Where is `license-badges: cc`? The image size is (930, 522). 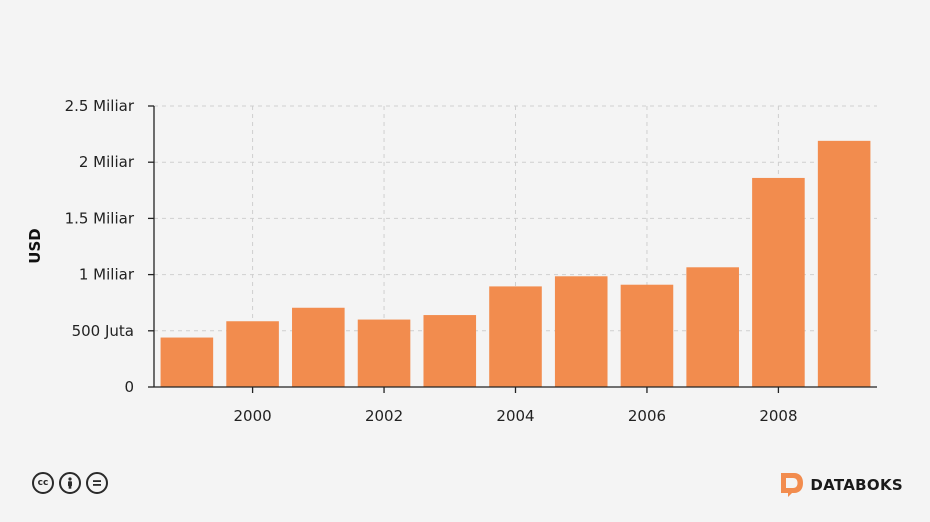
license-badges: cc is located at coordinates (70, 483).